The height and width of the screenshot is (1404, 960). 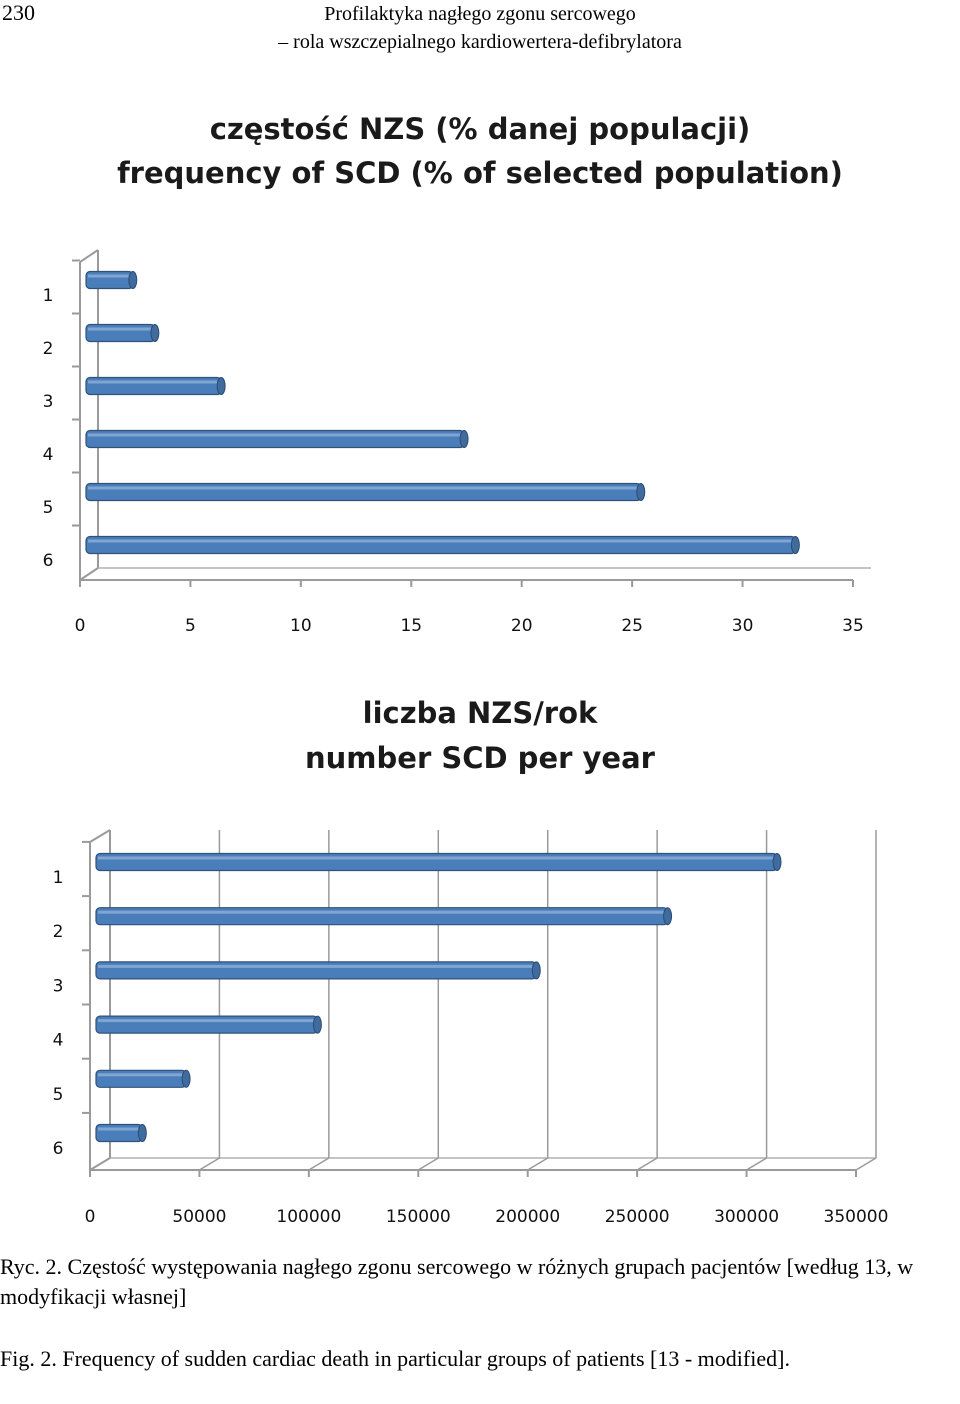 I want to click on chart-title: częstość NZS (% danej populacji), so click(x=480, y=129).